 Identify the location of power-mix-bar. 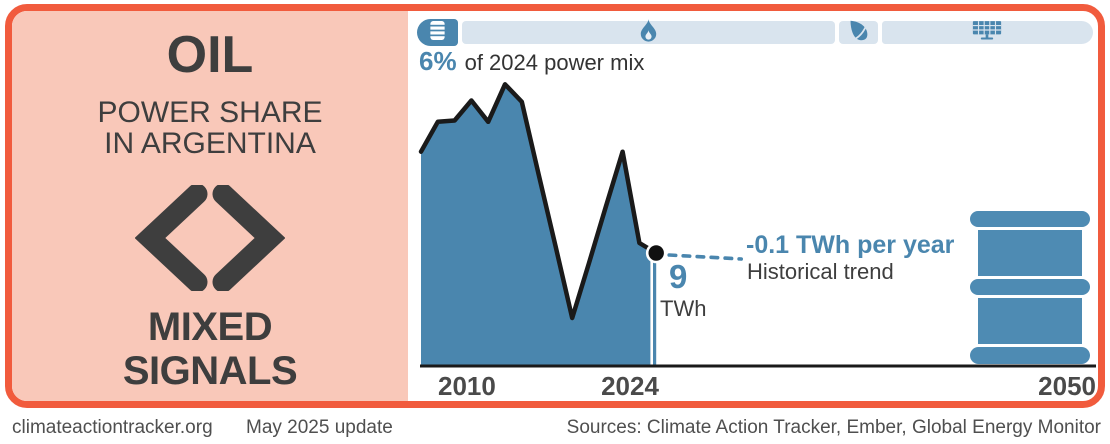
(755, 32).